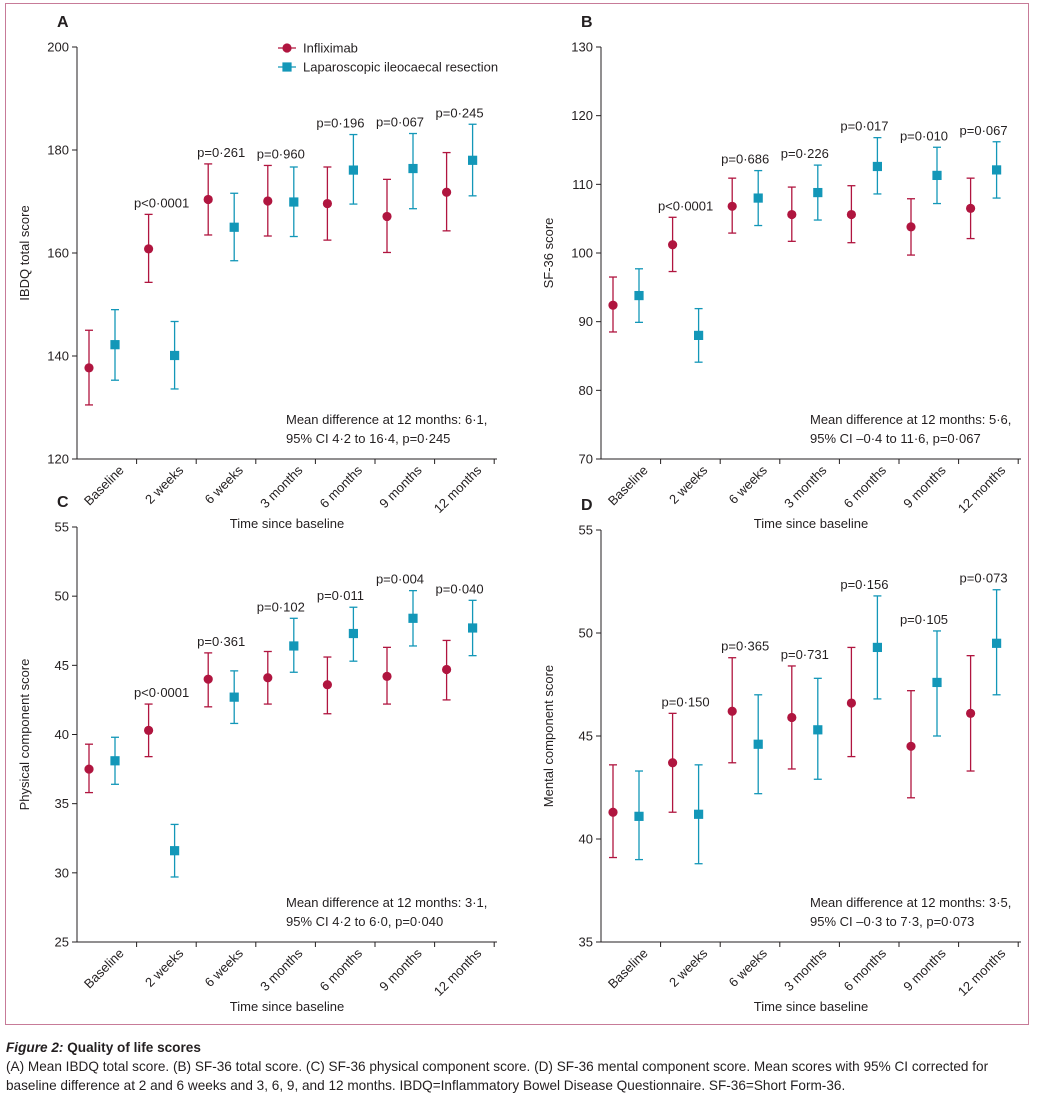  Describe the element at coordinates (62, 942) in the screenshot. I see `y-tick-label: 25` at that location.